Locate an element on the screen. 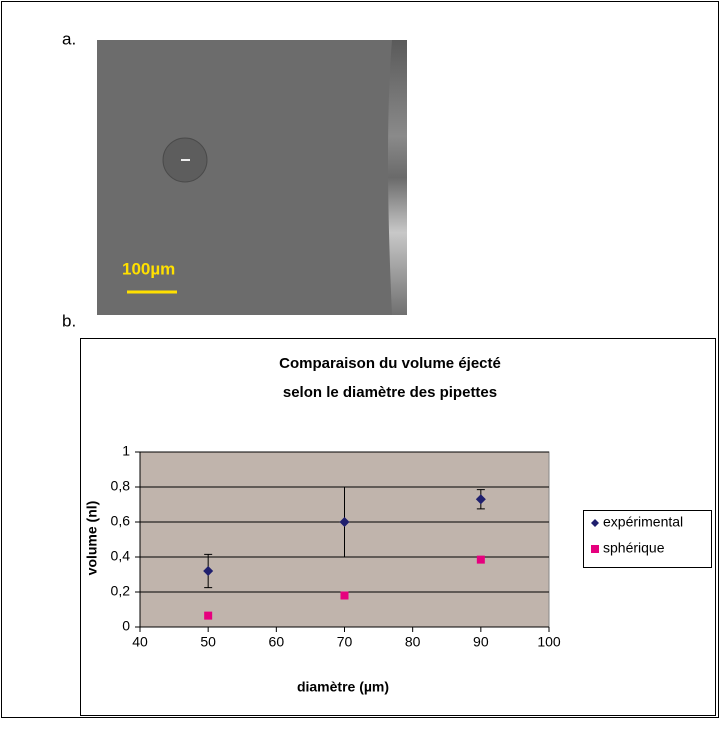  legend-box is located at coordinates (647, 539).